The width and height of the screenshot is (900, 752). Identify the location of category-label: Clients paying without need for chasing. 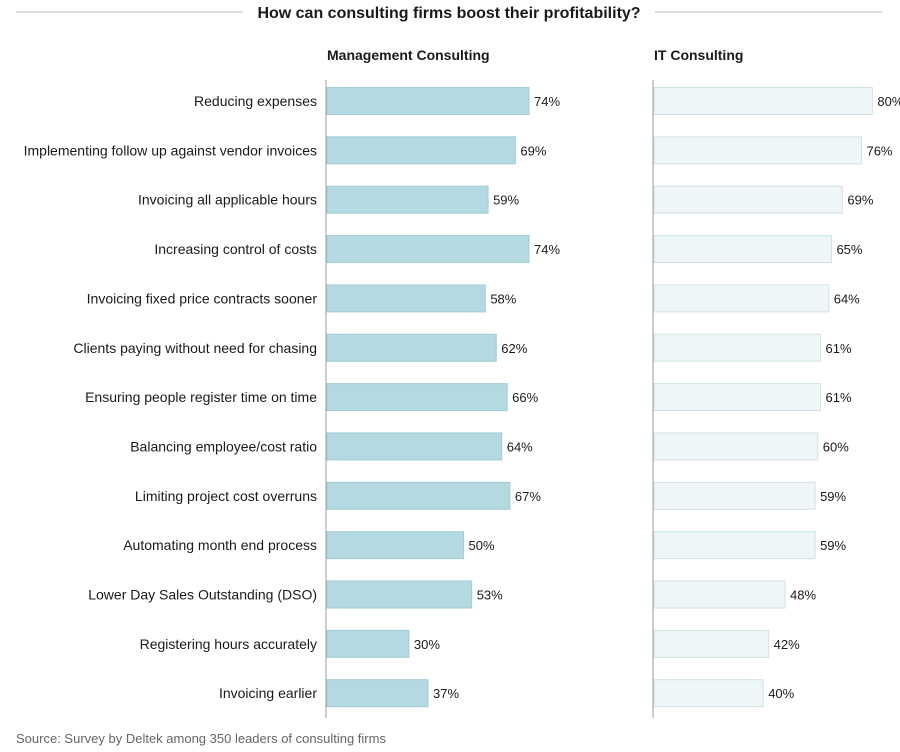
(195, 348).